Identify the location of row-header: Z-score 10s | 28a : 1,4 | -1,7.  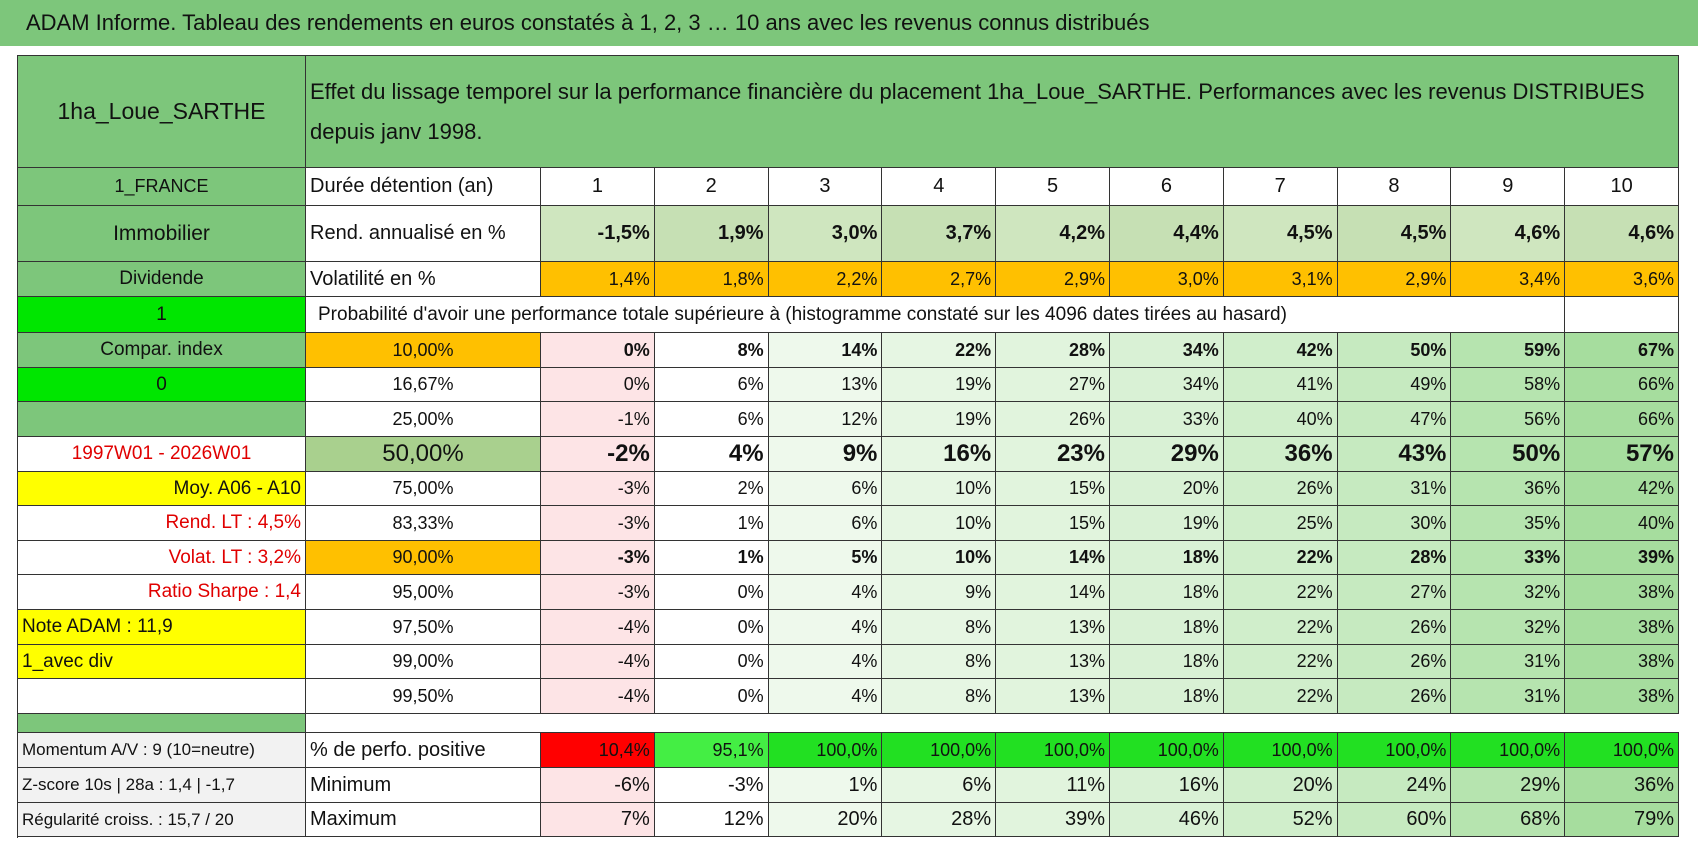
(162, 785).